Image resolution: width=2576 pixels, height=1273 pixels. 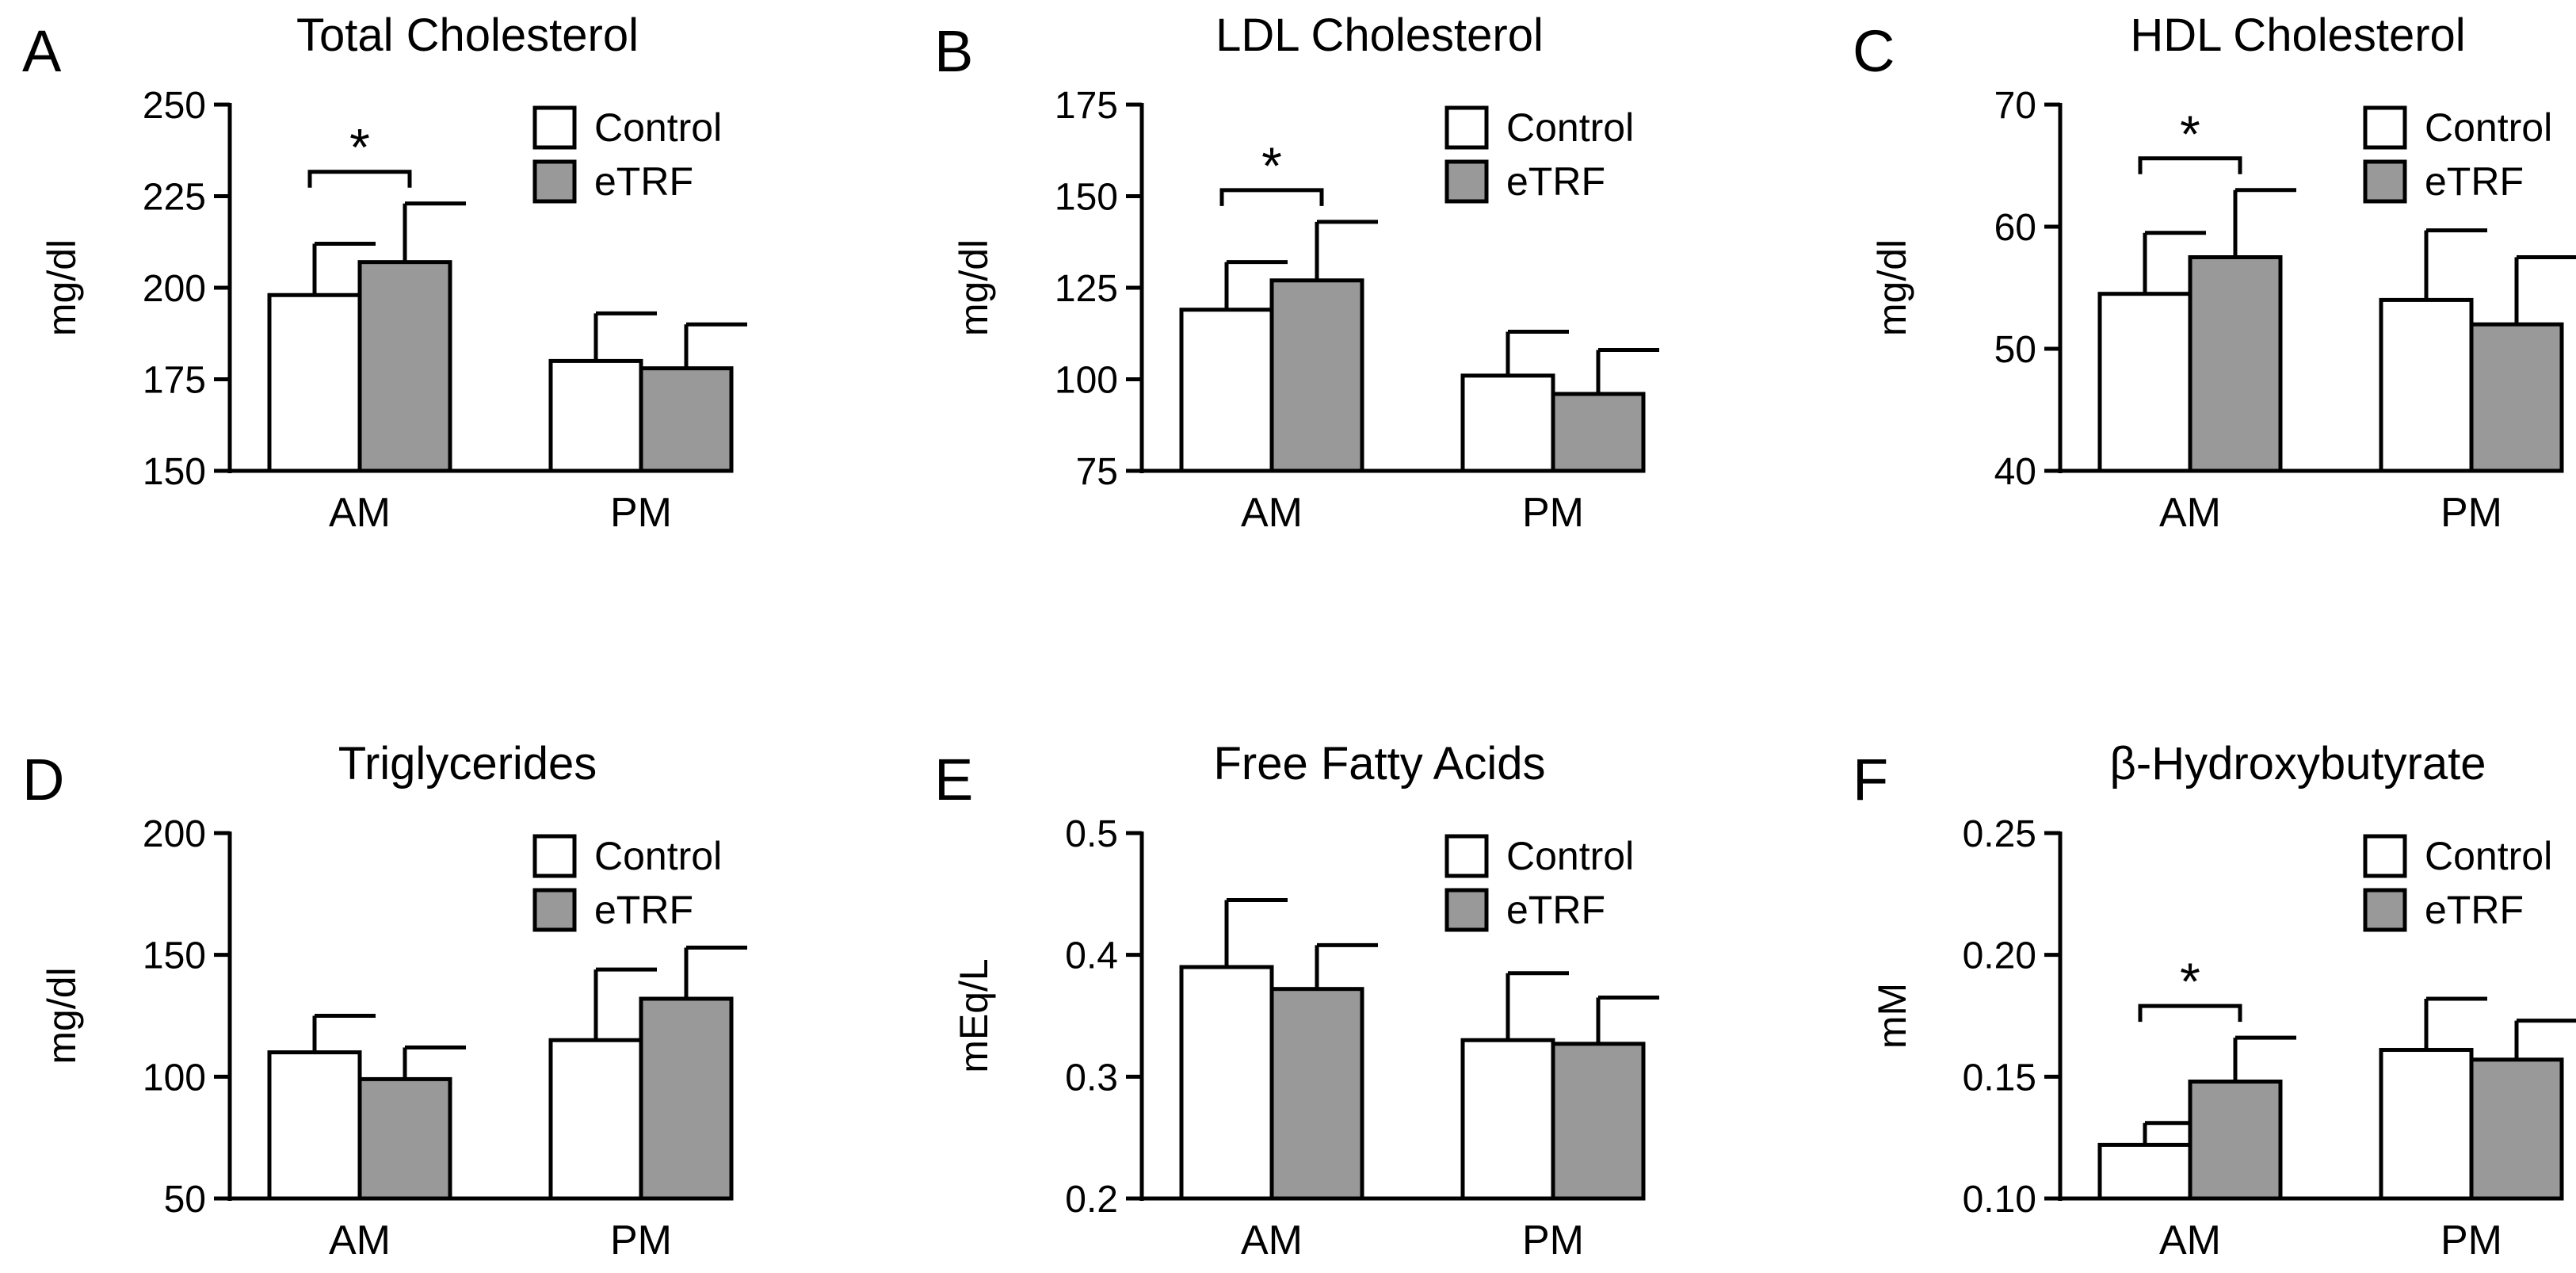 I want to click on panel-title: Total Cholesterol, so click(x=468, y=35).